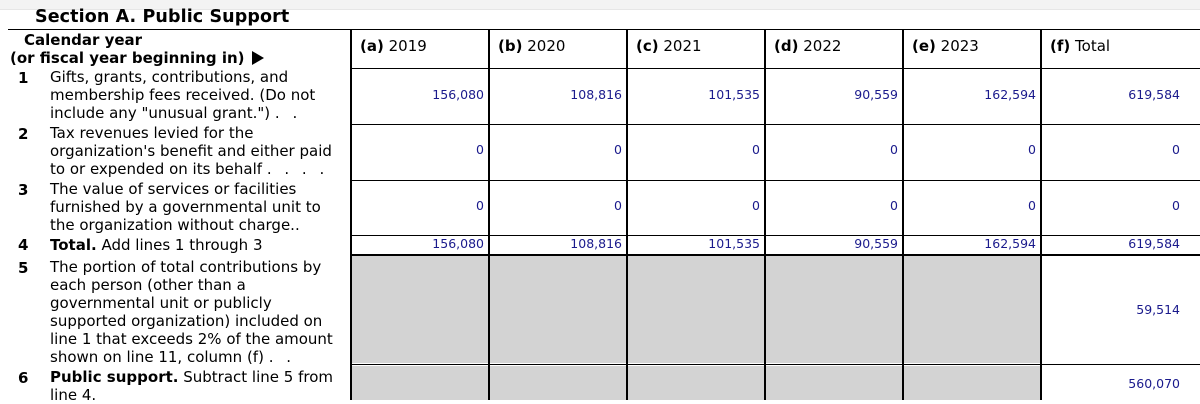  I want to click on line-5-text-a: The portion of total contributions by, so click(186, 267).